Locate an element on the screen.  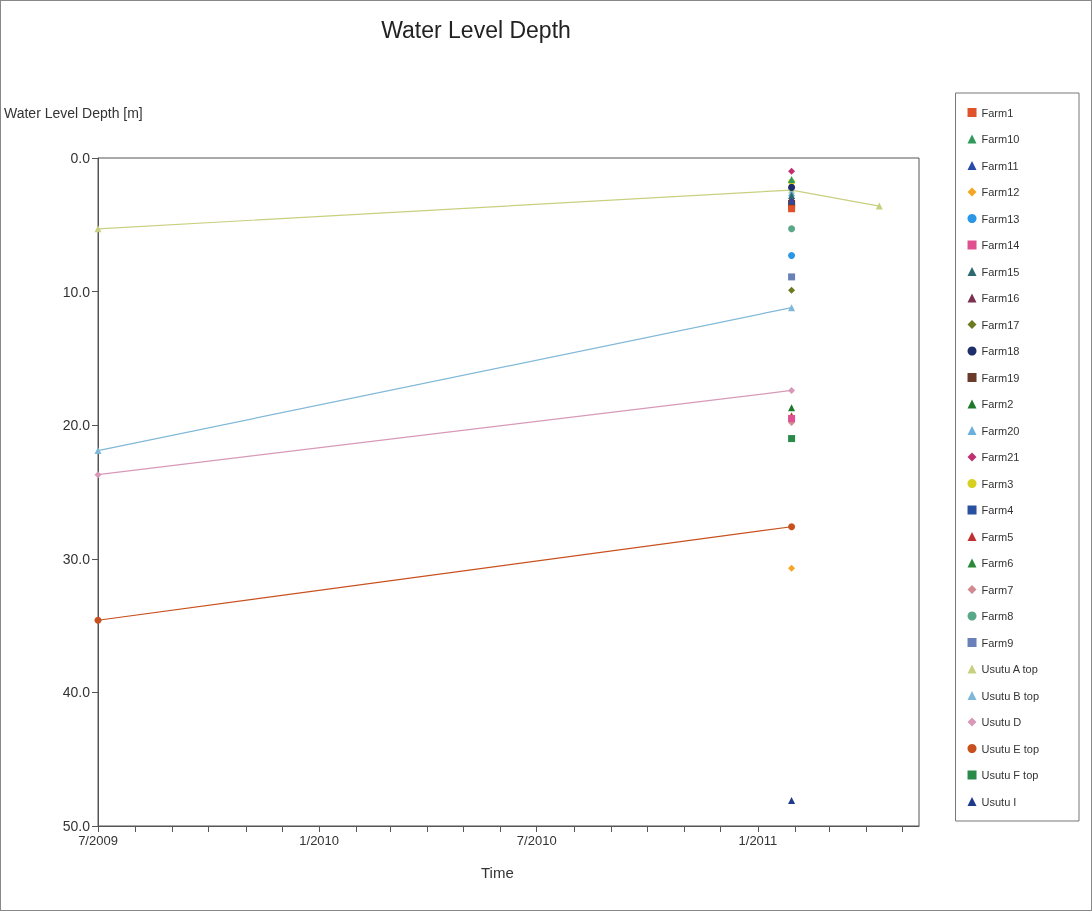
legend-label: Usutu B top is located at coordinates (1010, 695).